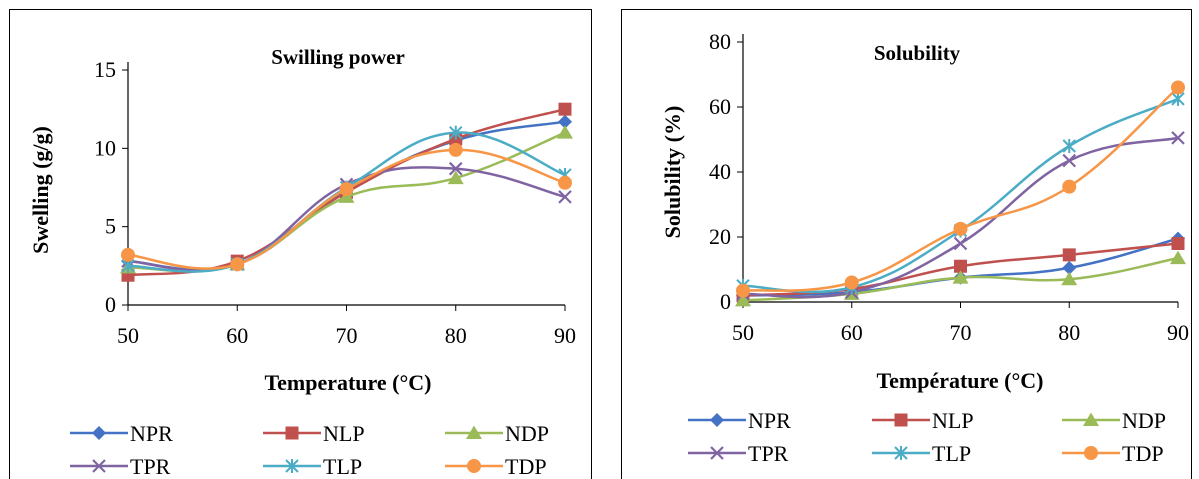  I want to click on y-tick-label: 40, so click(720, 171).